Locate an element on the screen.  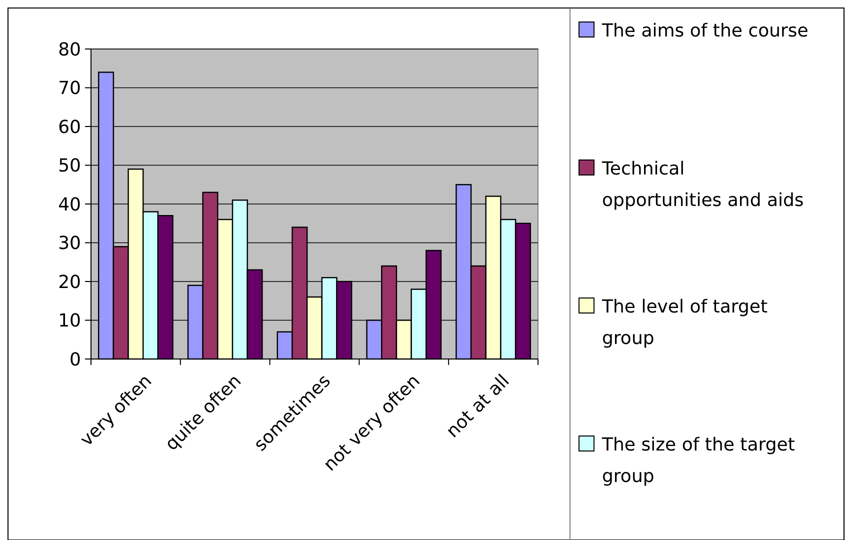
y-tick-label: 20 is located at coordinates (69, 282).